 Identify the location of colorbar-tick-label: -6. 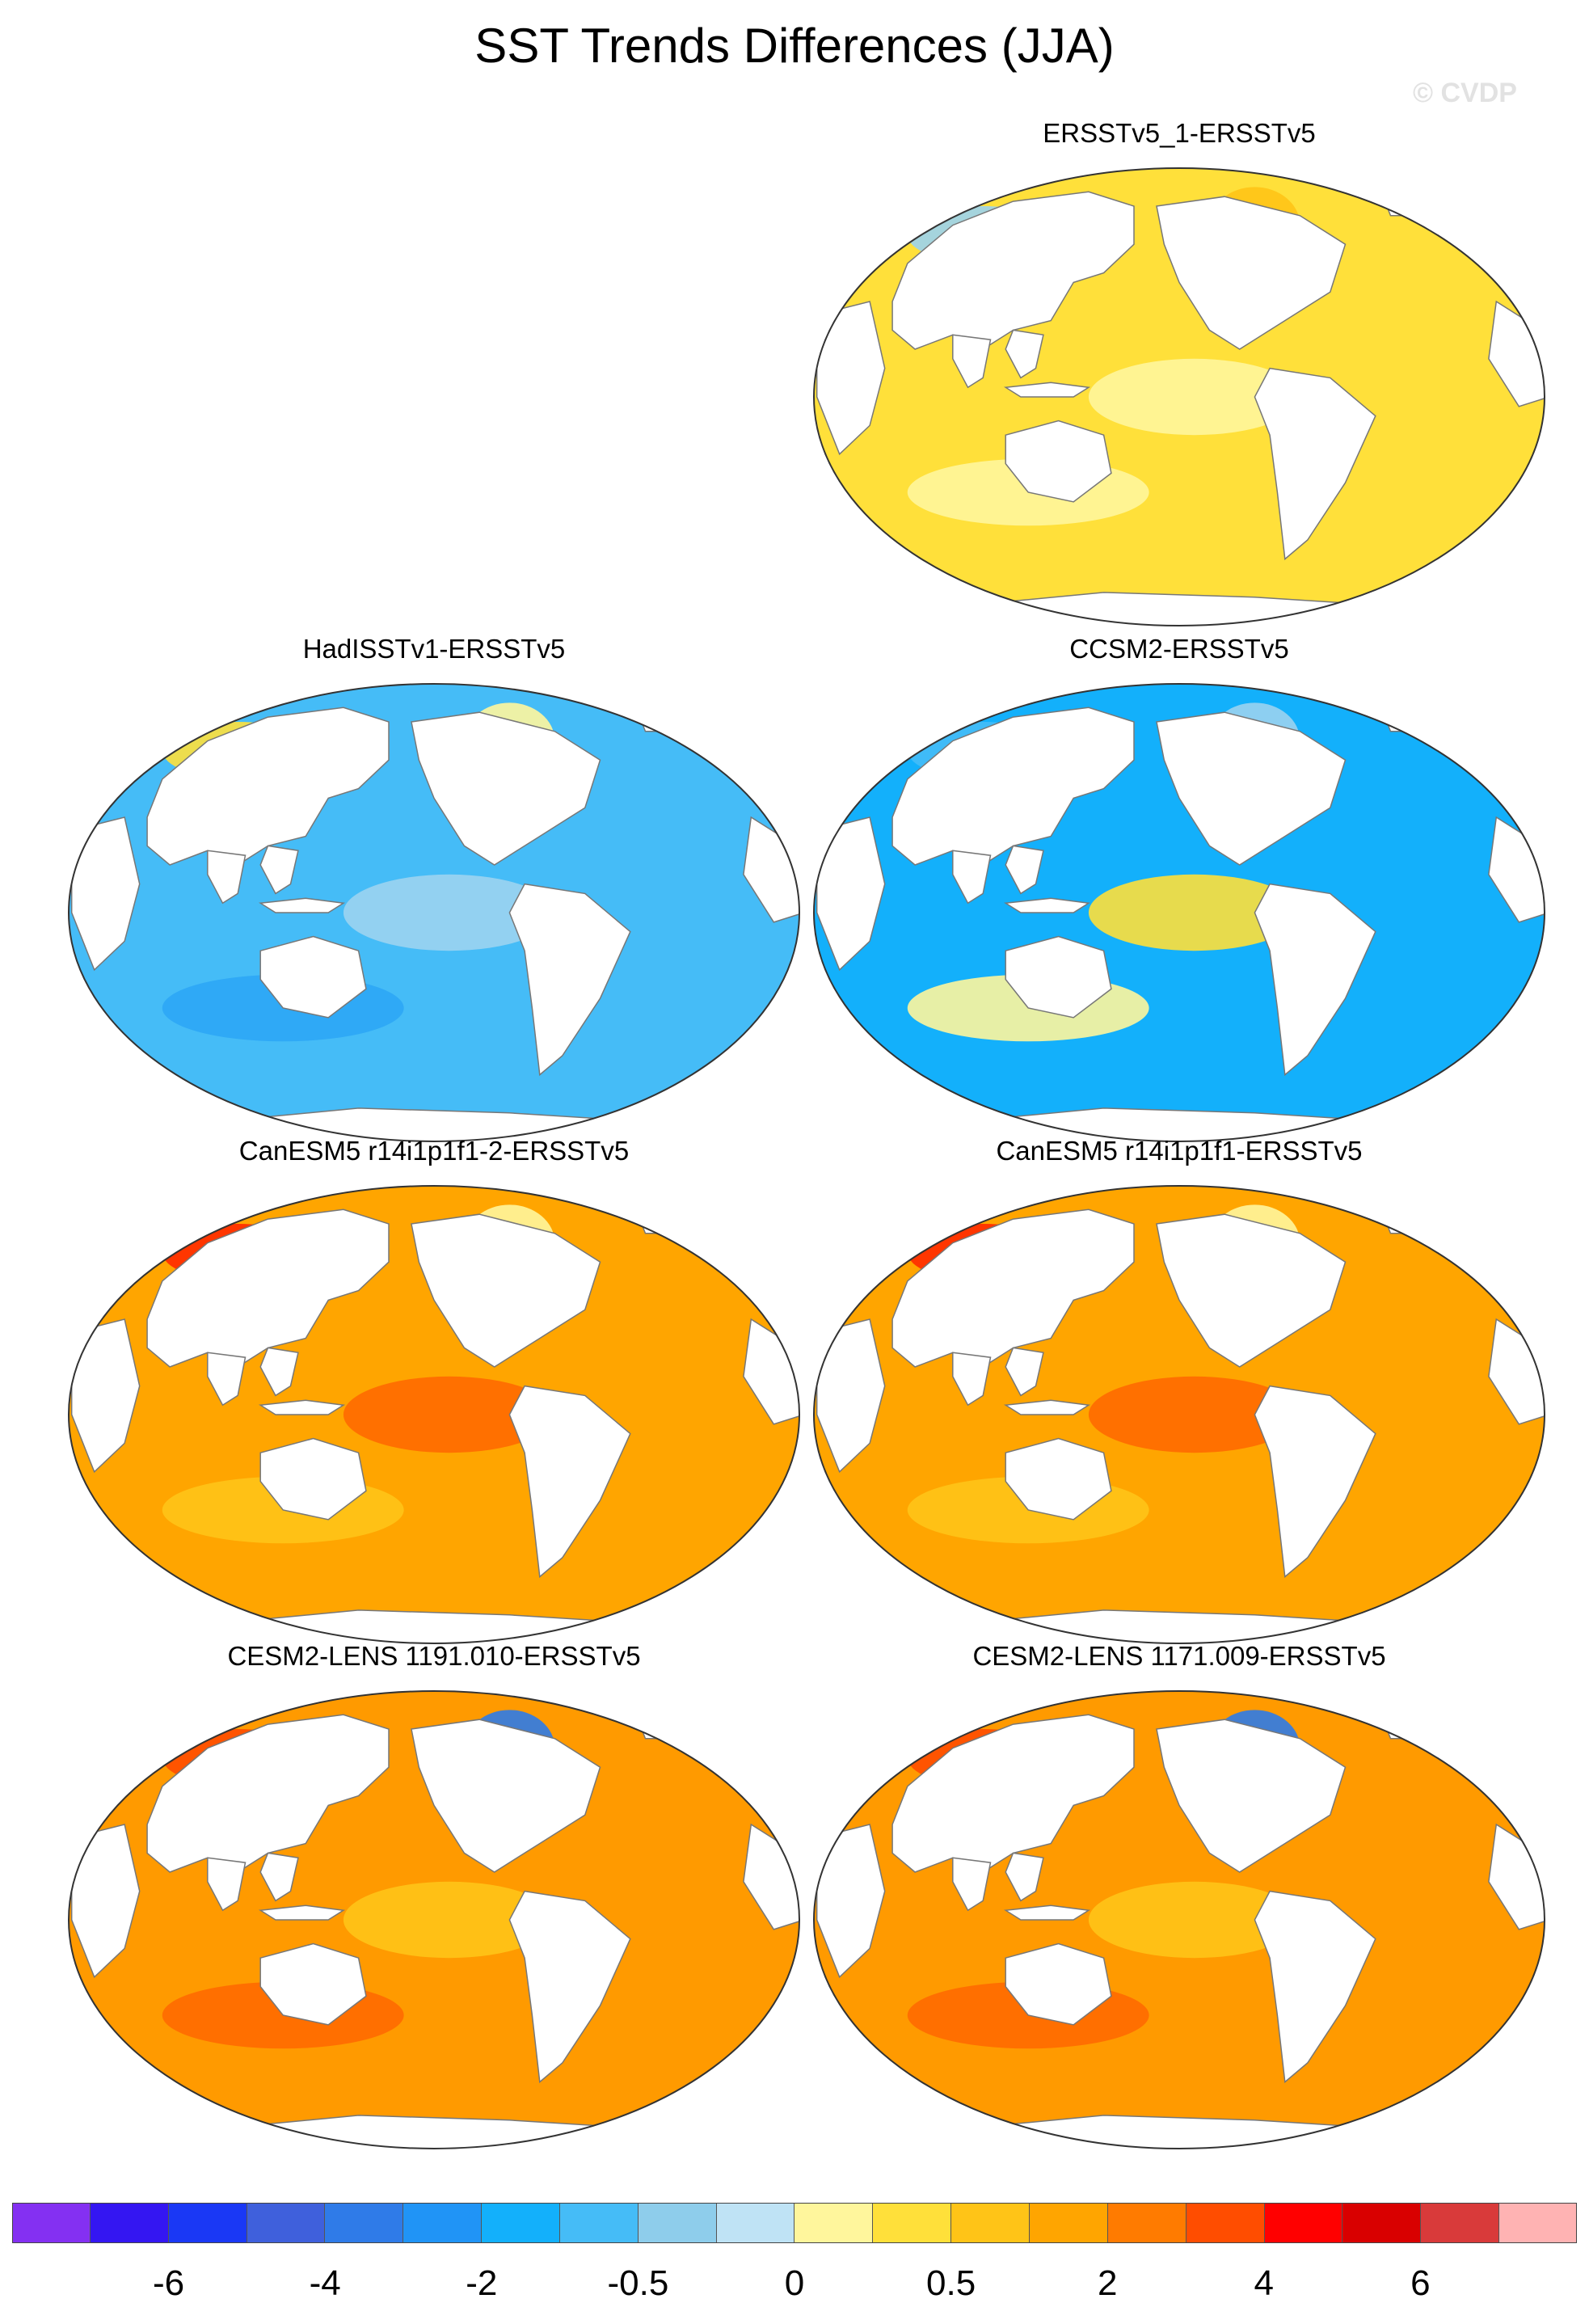
(169, 2283).